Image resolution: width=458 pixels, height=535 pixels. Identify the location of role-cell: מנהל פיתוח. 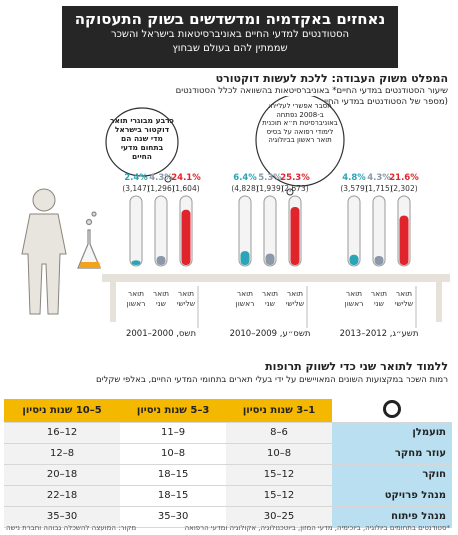
(392, 517).